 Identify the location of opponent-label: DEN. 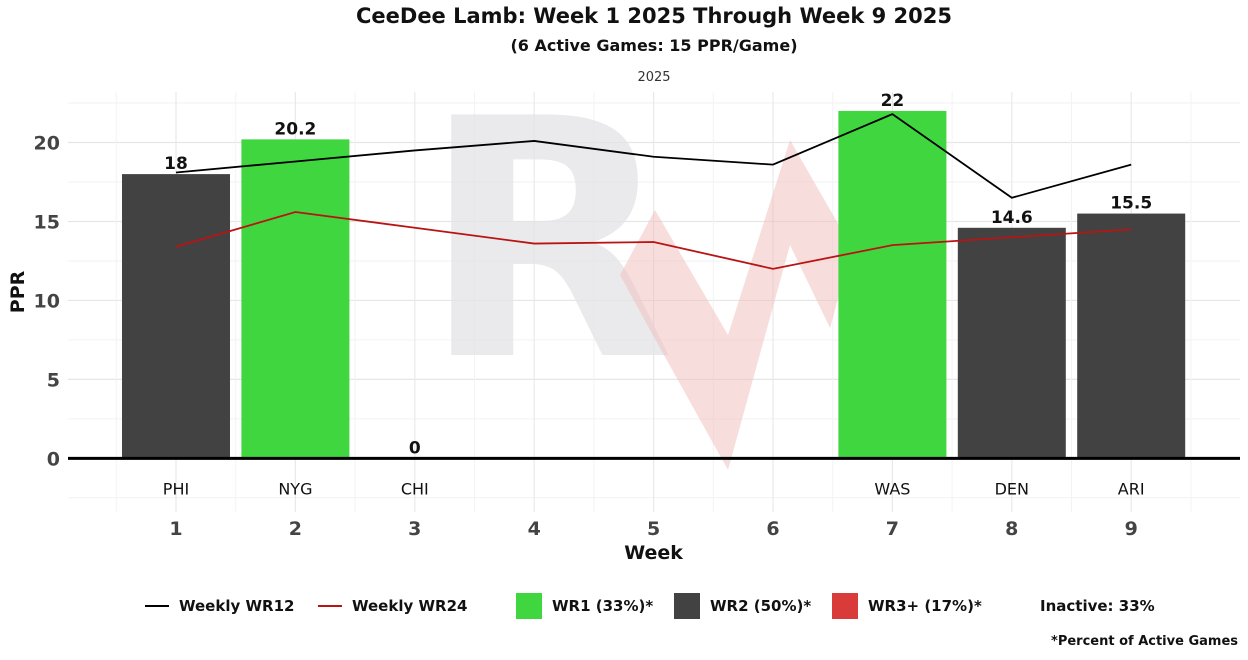
(1012, 489).